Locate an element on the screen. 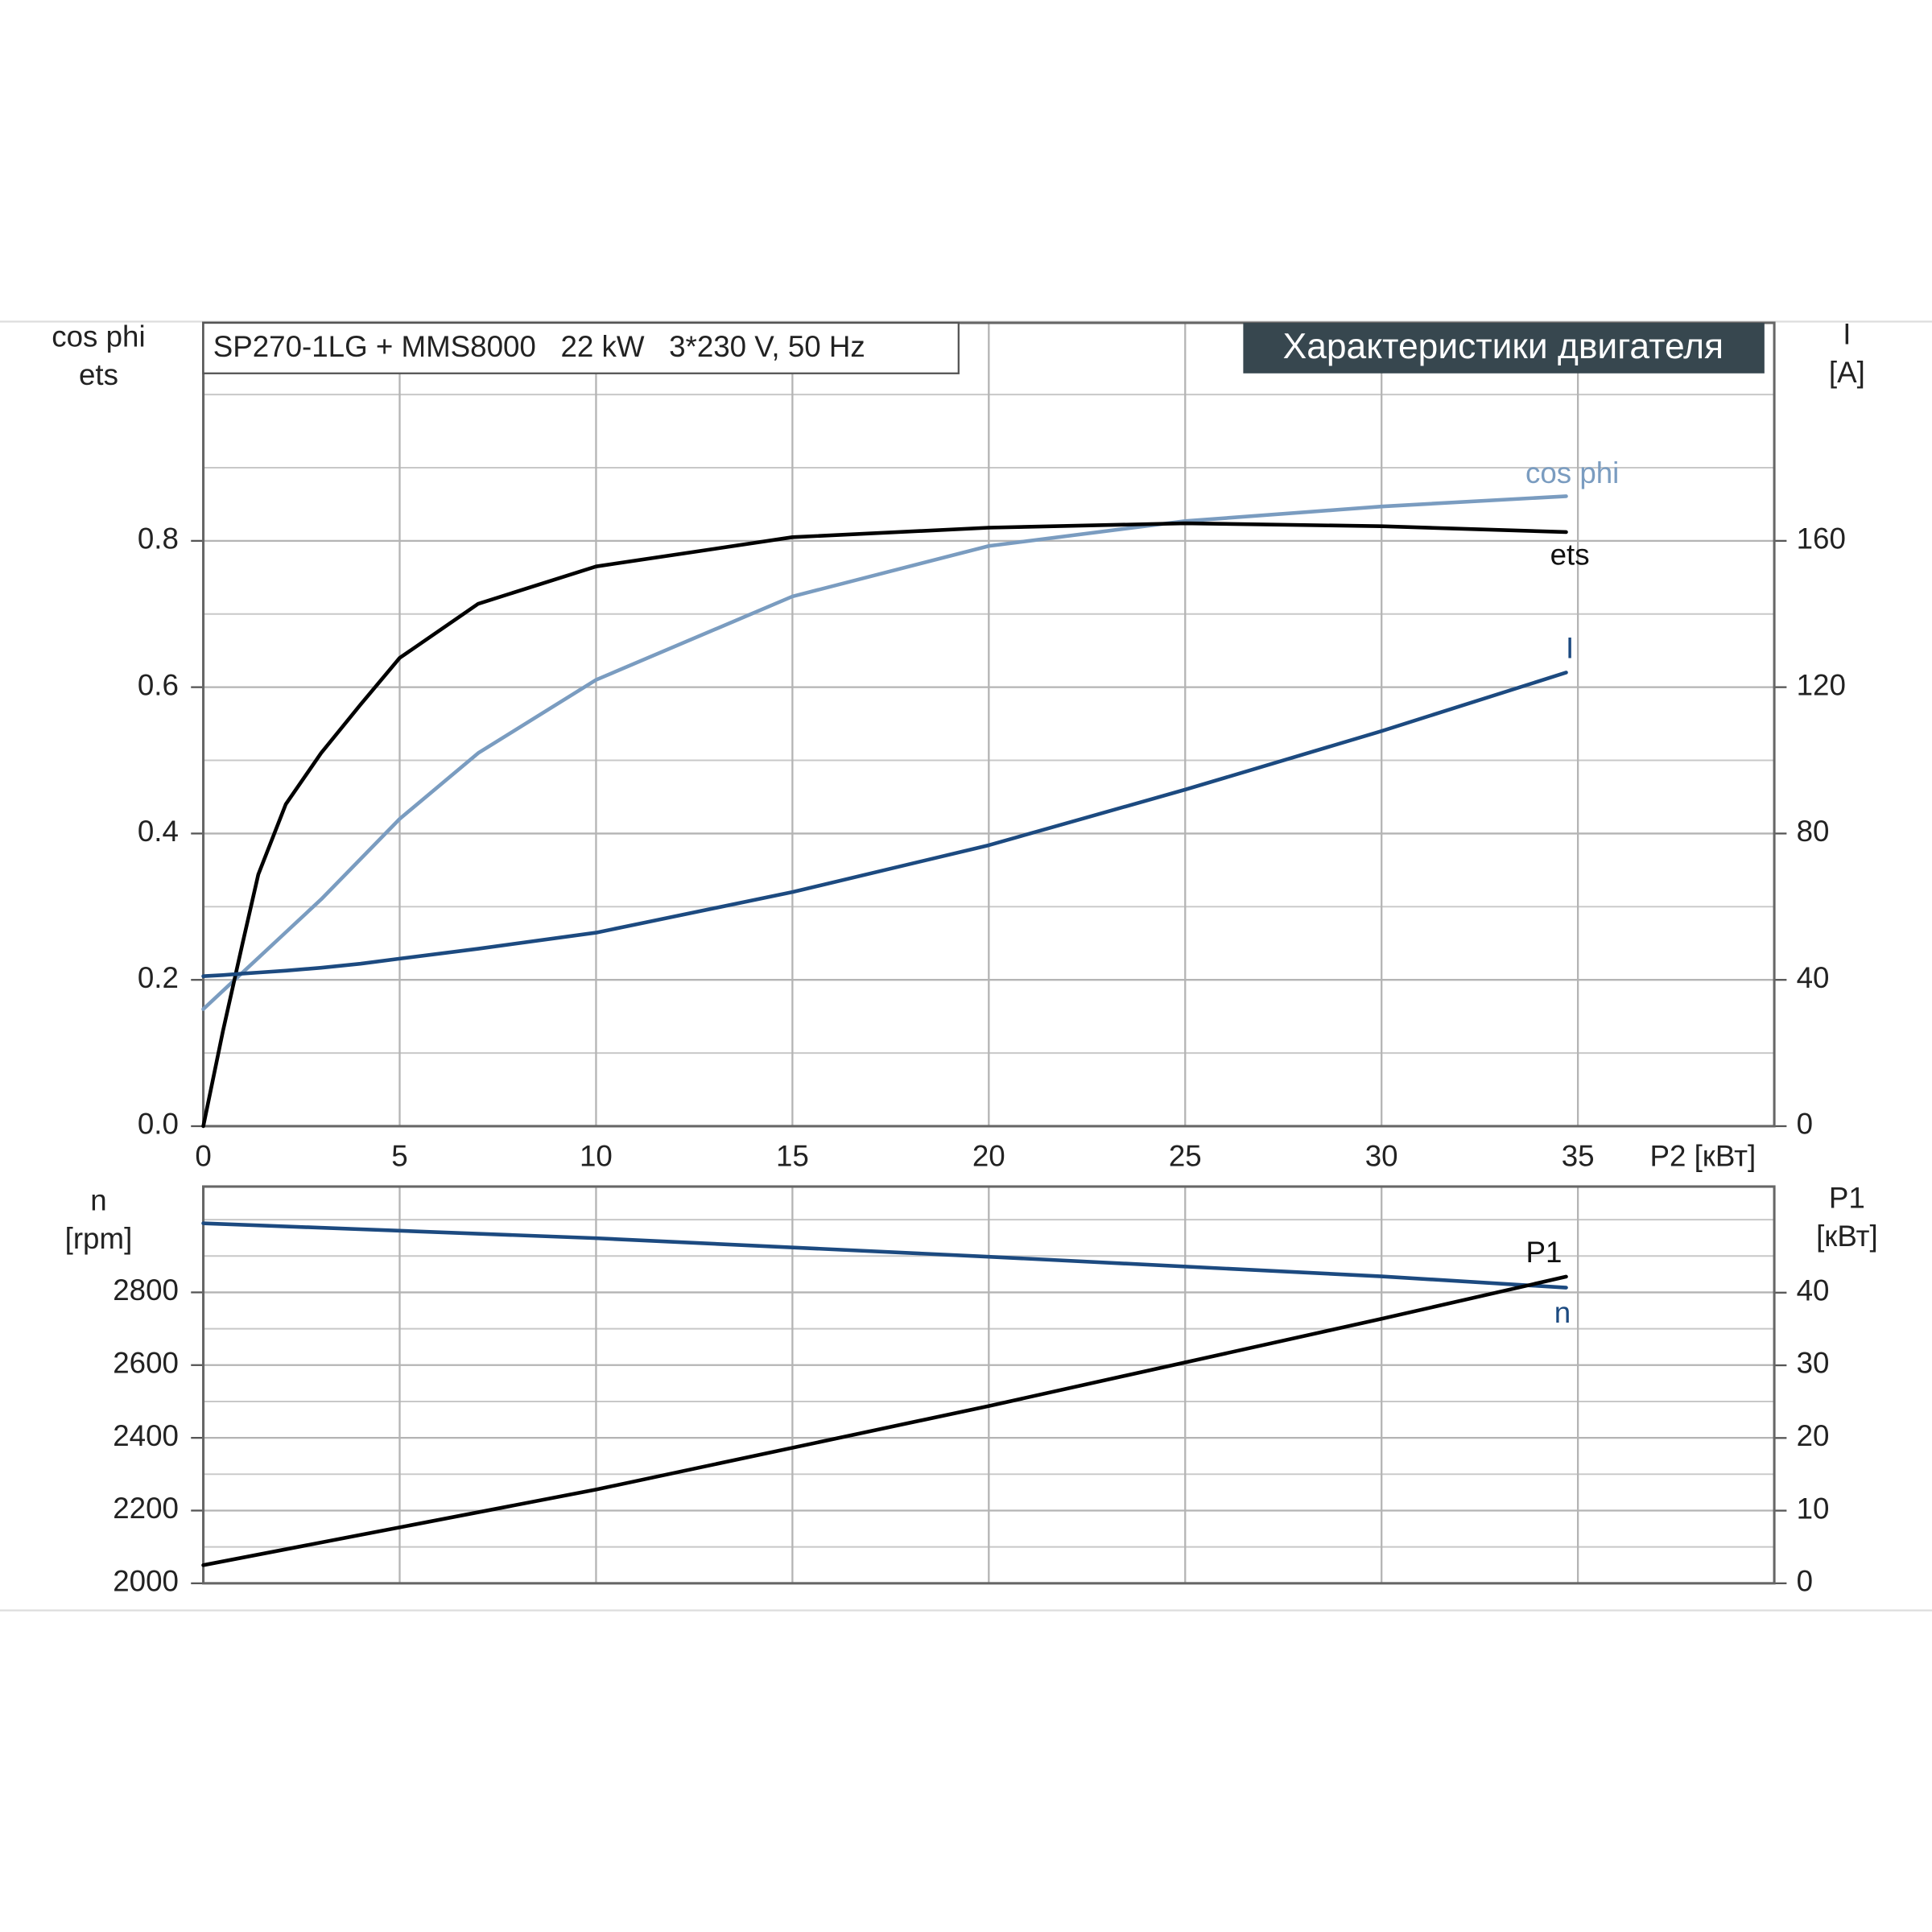 This screenshot has width=1932, height=1932. series-label: I is located at coordinates (1570, 648).